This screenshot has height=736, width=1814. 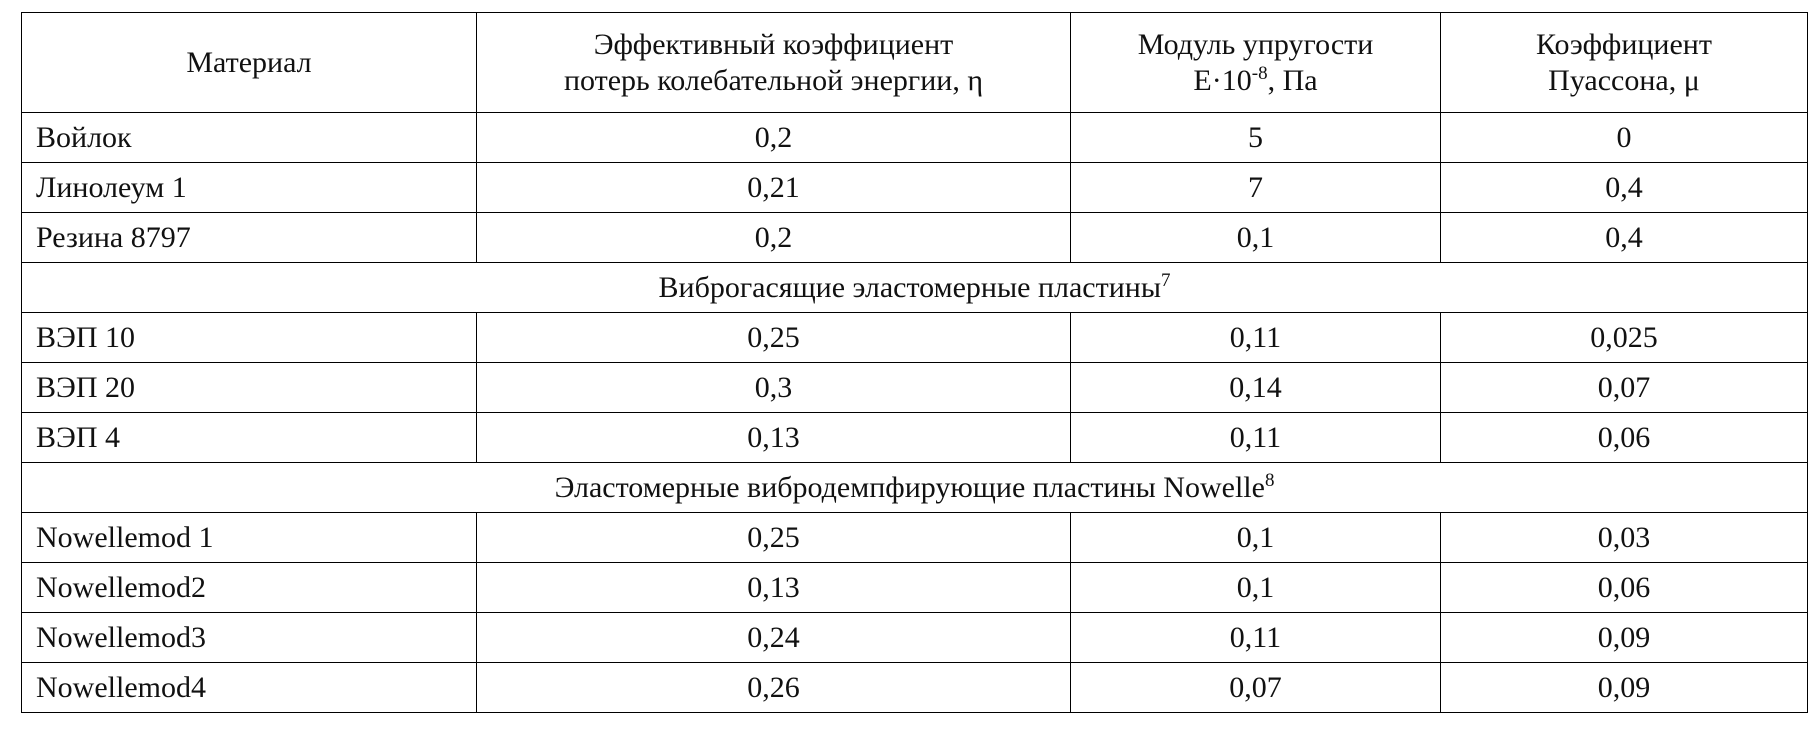 What do you see at coordinates (1222, 80) in the screenshot?
I see `header-text: E·10` at bounding box center [1222, 80].